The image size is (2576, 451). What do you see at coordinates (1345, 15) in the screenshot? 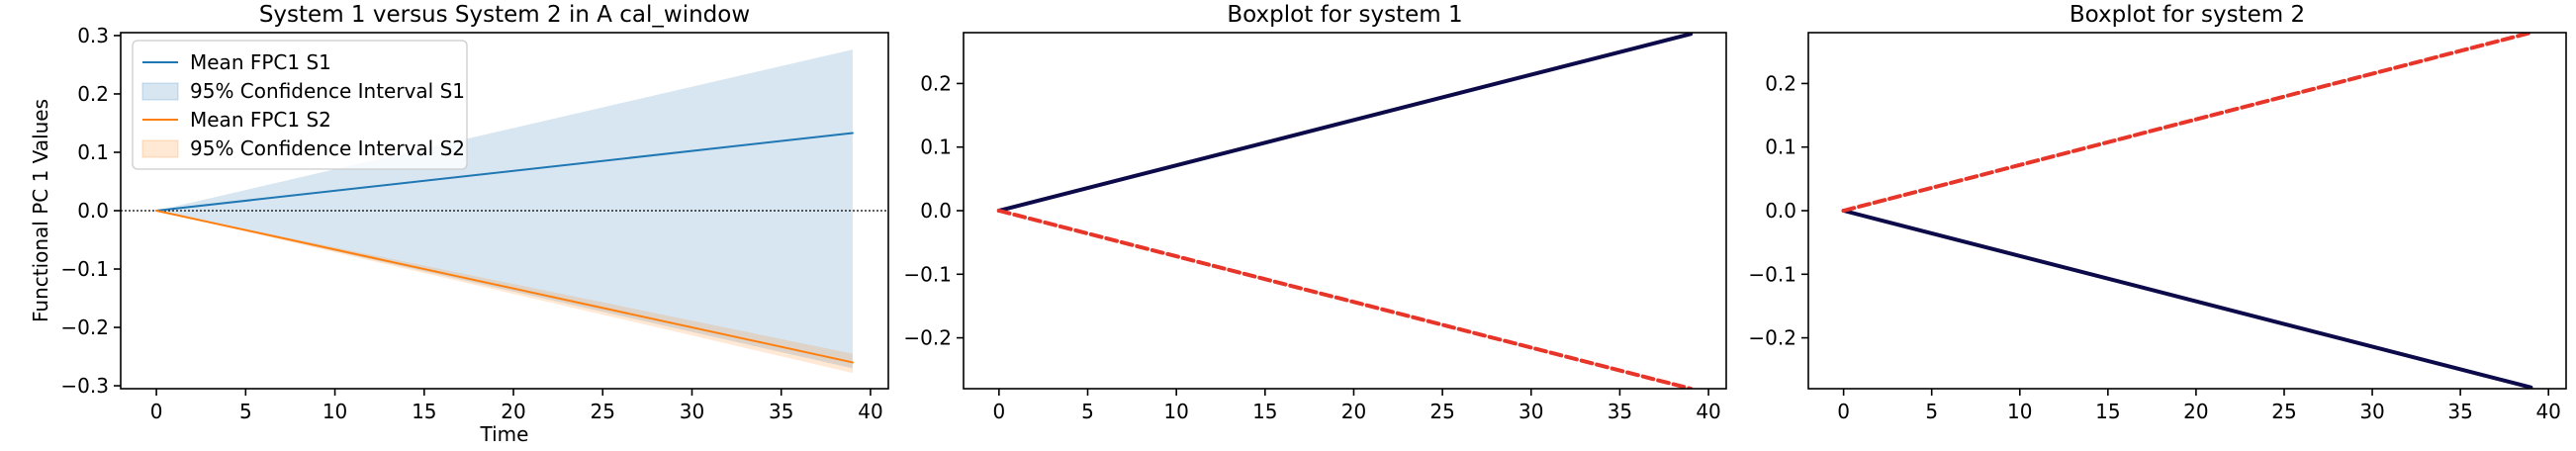
I see `chart-title: Boxplot for system 1` at bounding box center [1345, 15].